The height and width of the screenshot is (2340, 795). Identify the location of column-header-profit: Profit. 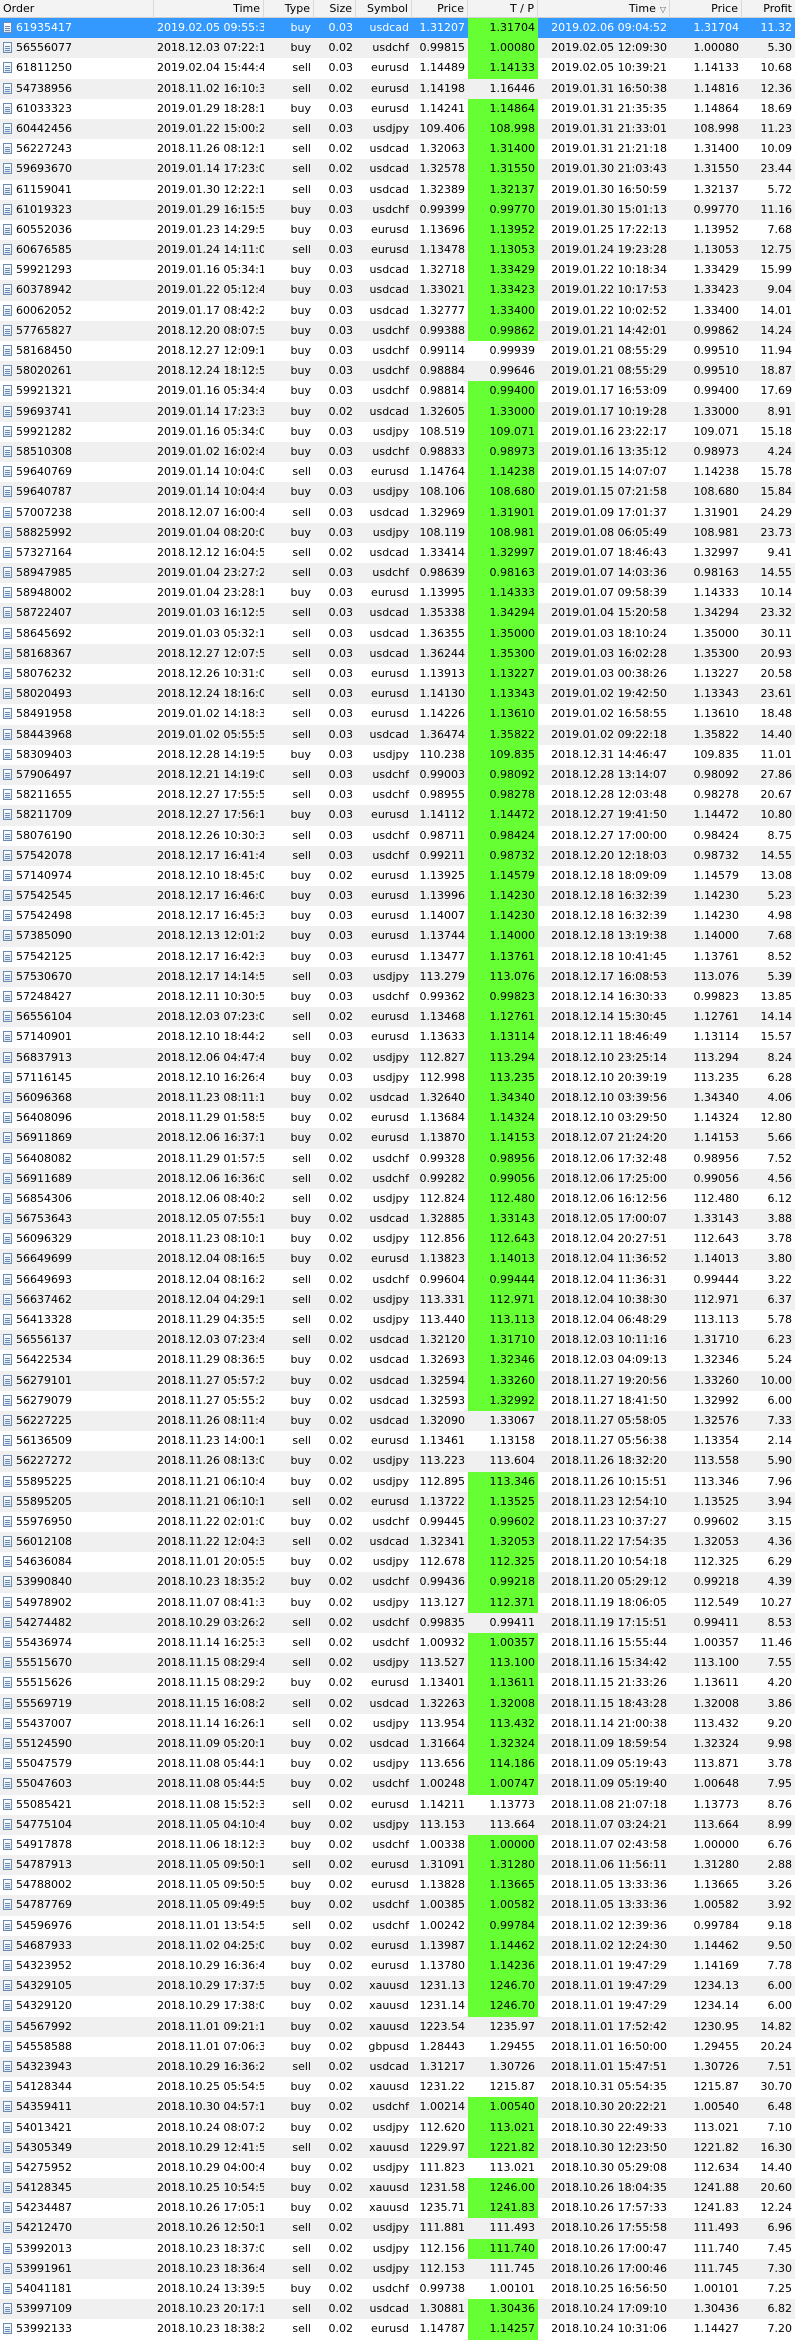
(768, 9).